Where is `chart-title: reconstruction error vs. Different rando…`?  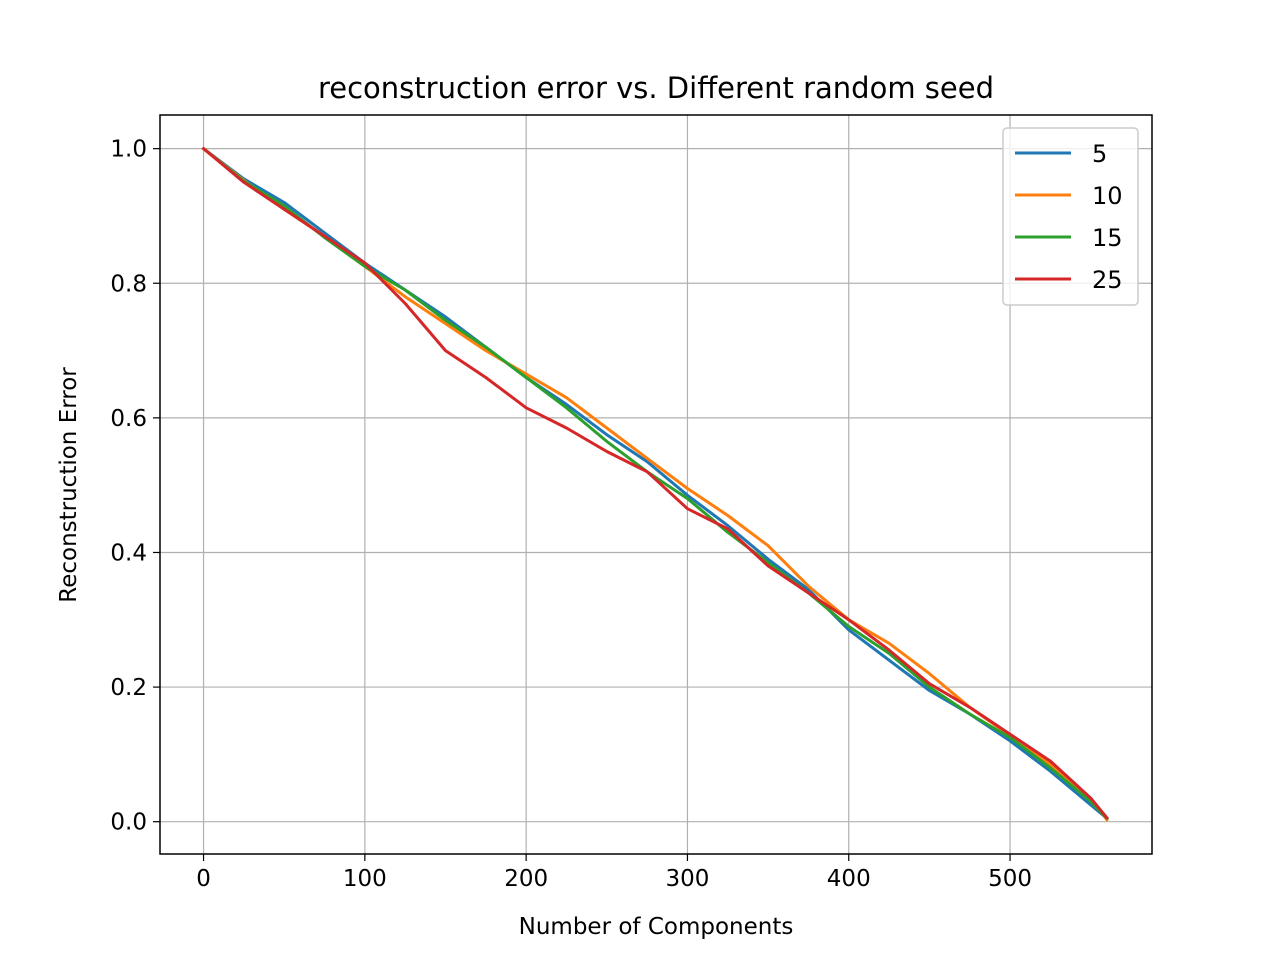
chart-title: reconstruction error vs. Different rando… is located at coordinates (656, 88).